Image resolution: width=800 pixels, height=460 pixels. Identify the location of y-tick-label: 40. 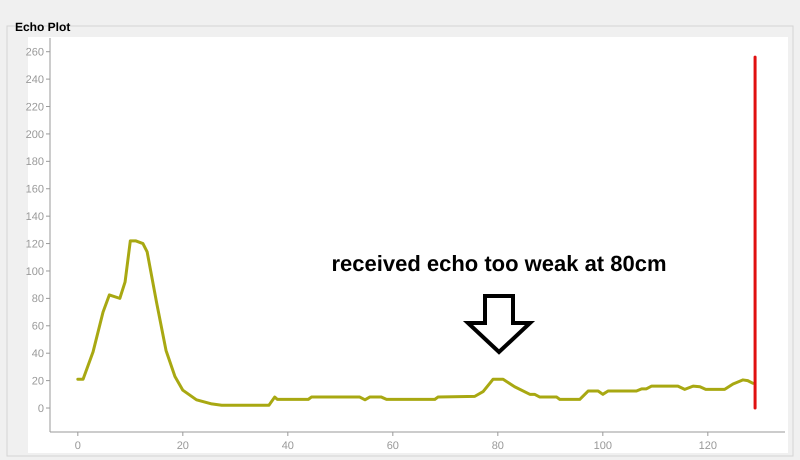
(38, 354).